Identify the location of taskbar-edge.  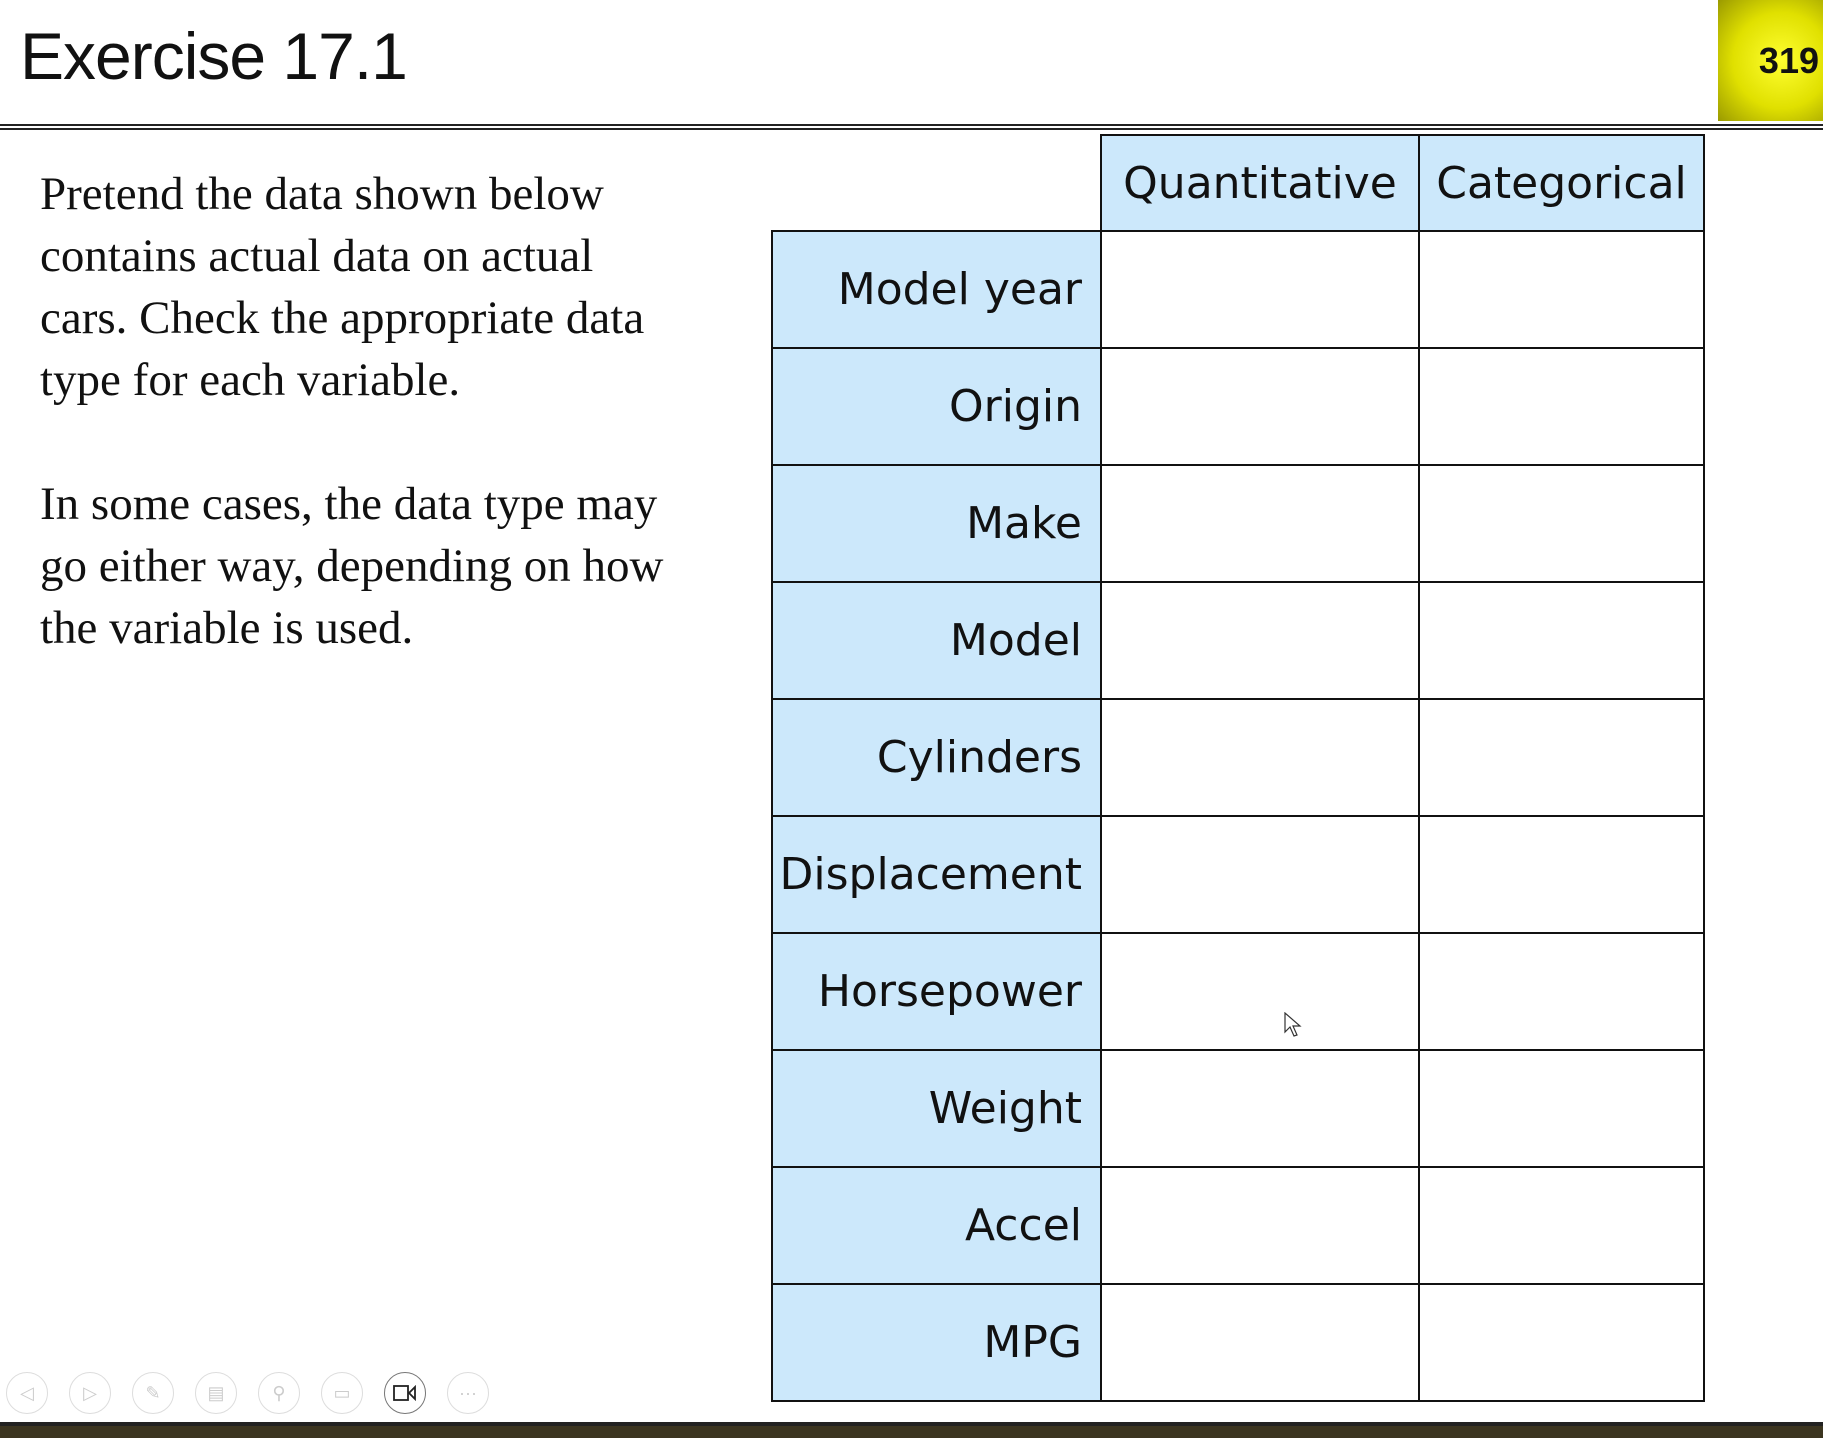
(911, 1430).